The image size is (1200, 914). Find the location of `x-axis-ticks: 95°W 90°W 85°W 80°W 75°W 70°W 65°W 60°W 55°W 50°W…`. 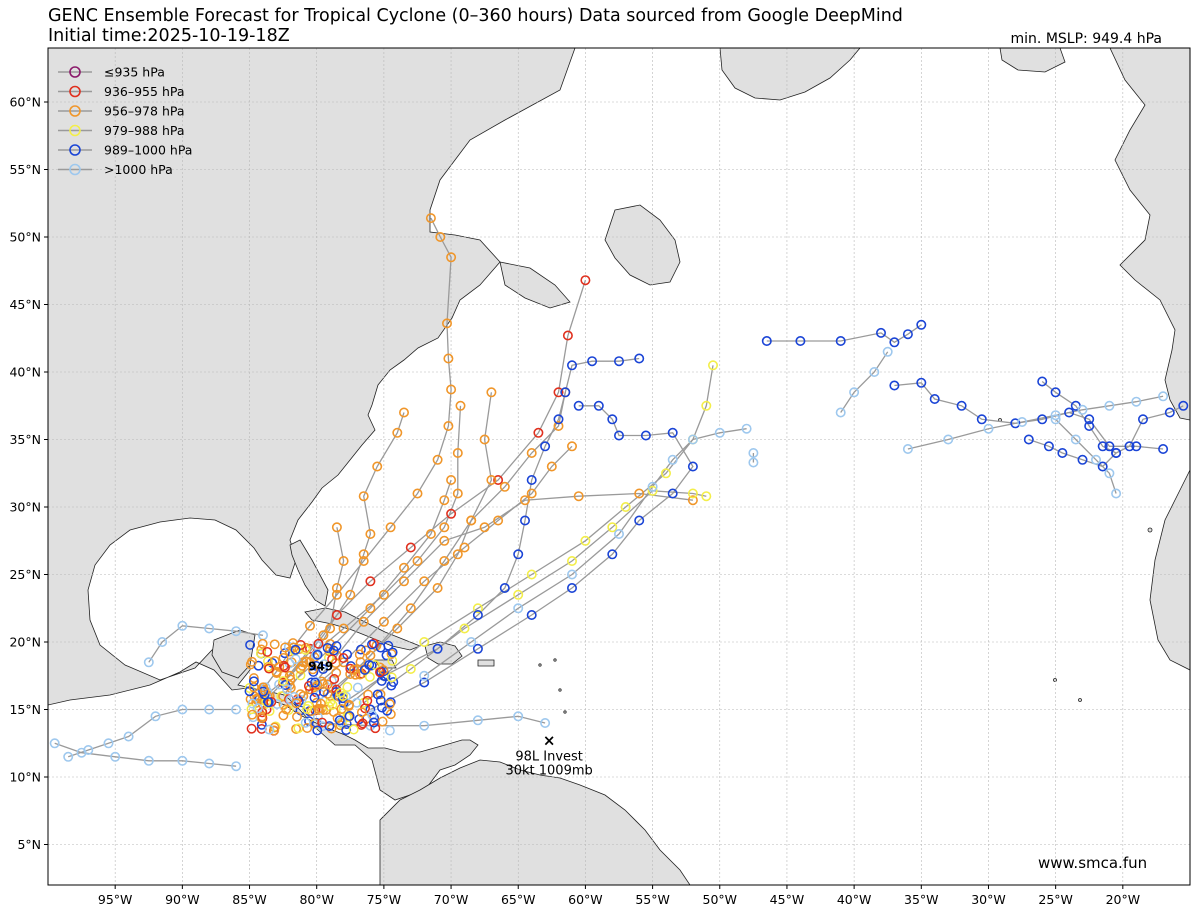

x-axis-ticks: 95°W 90°W 85°W 80°W 75°W 70°W 65°W 60°W 55°W 50°W… is located at coordinates (619, 896).